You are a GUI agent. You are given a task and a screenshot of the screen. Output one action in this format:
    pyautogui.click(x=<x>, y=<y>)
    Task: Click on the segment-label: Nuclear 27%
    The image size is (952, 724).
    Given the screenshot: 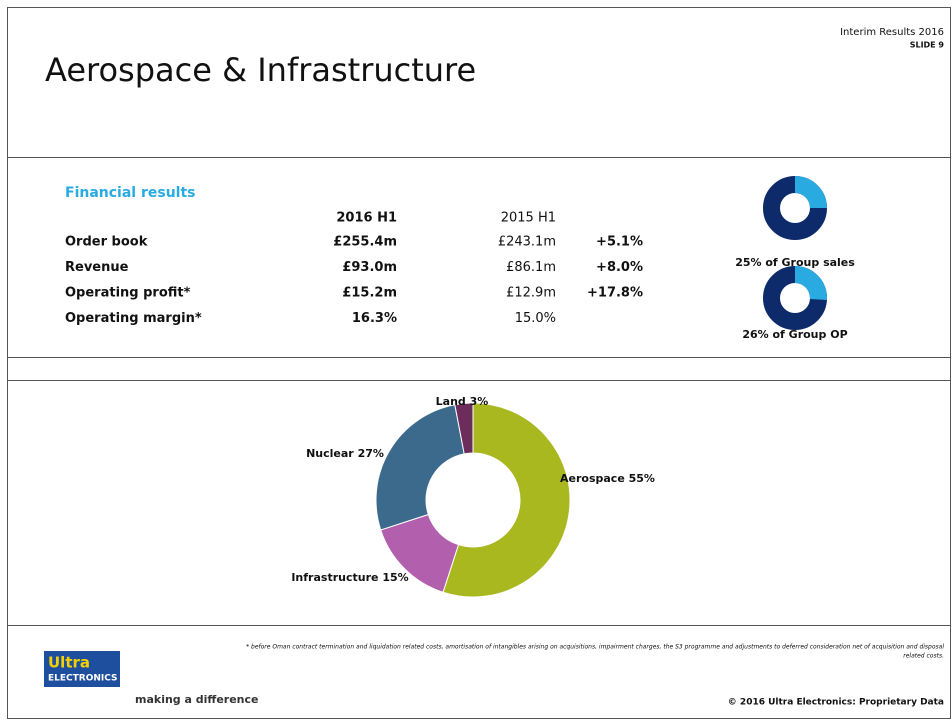 What is the action you would take?
    pyautogui.click(x=345, y=453)
    